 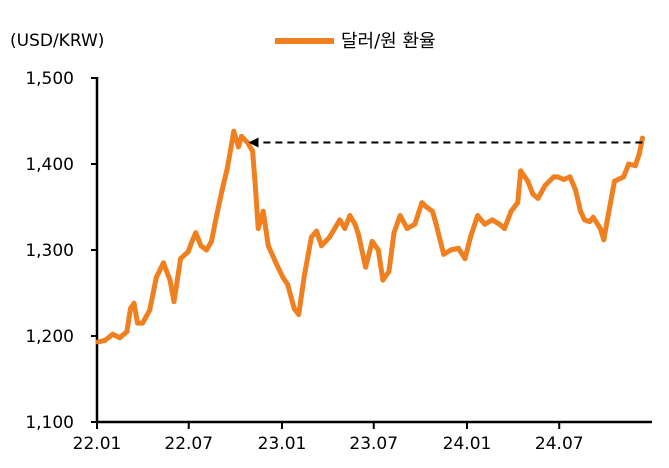 What do you see at coordinates (49, 79) in the screenshot?
I see `y-tick-label: 1,500` at bounding box center [49, 79].